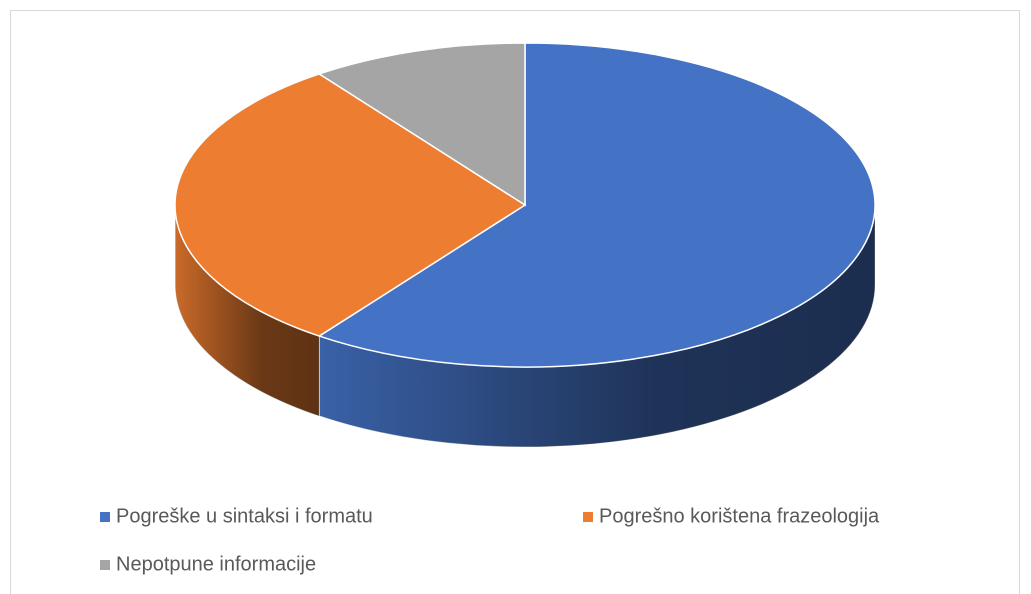  I want to click on slice-side-shade, so click(247, 311).